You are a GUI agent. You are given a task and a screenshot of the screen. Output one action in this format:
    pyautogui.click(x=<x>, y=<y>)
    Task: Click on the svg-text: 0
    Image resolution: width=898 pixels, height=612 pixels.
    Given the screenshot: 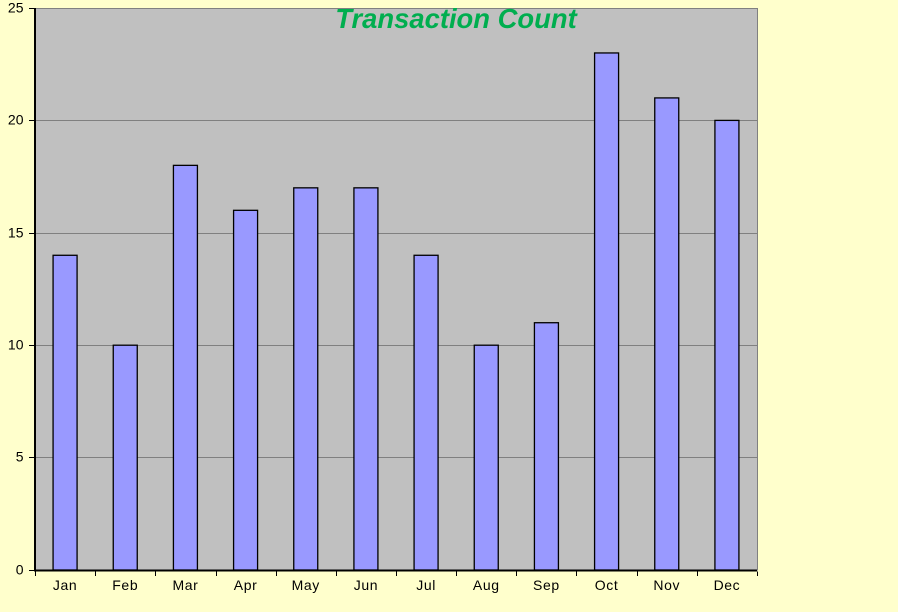 What is the action you would take?
    pyautogui.click(x=20, y=569)
    